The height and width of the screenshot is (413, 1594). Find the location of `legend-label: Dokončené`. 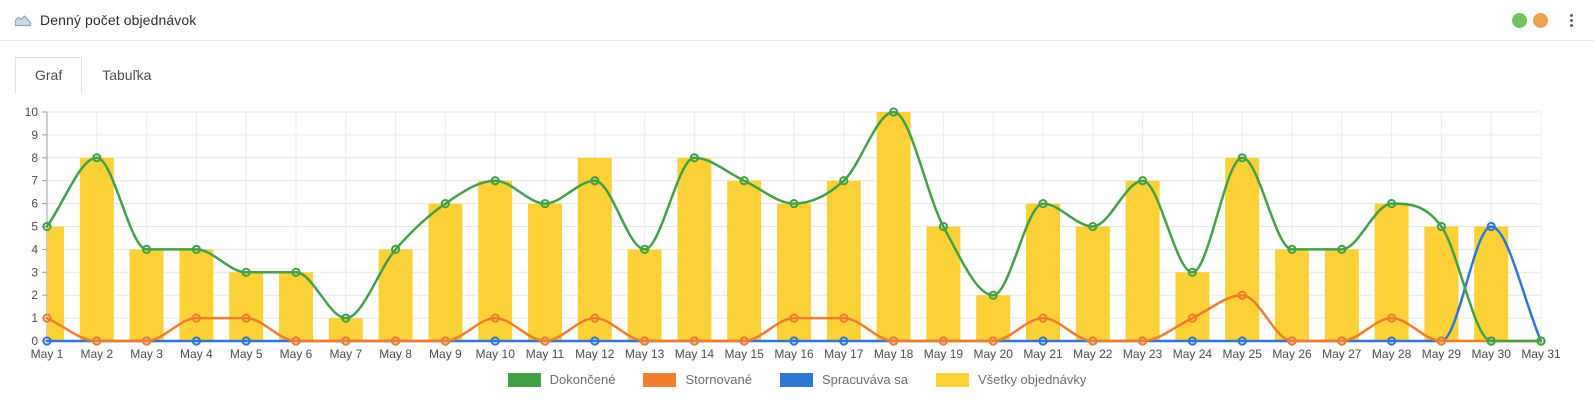

legend-label: Dokončené is located at coordinates (582, 379).